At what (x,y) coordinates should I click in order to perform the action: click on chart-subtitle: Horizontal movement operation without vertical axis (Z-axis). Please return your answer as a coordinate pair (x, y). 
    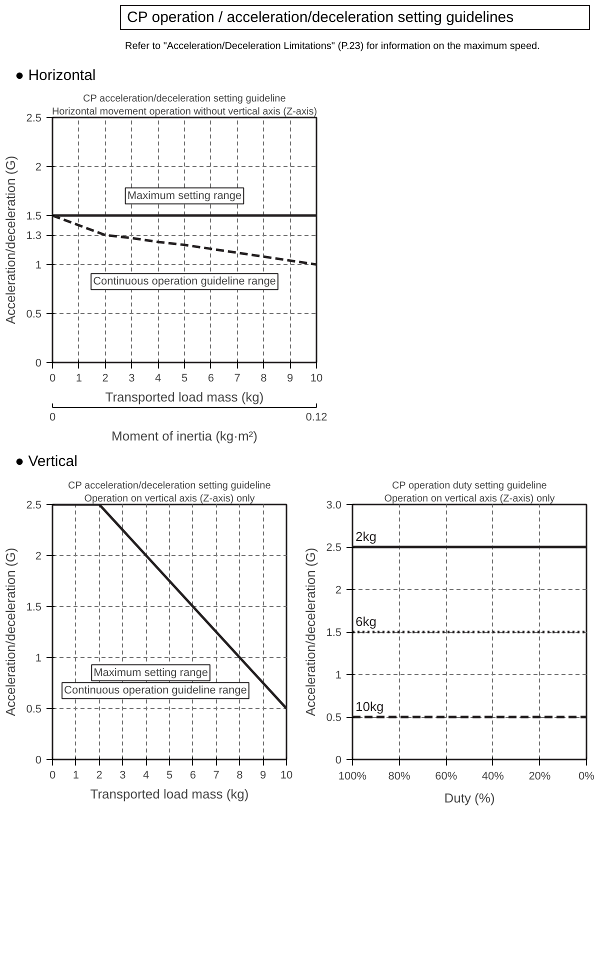
    Looking at the image, I should click on (185, 112).